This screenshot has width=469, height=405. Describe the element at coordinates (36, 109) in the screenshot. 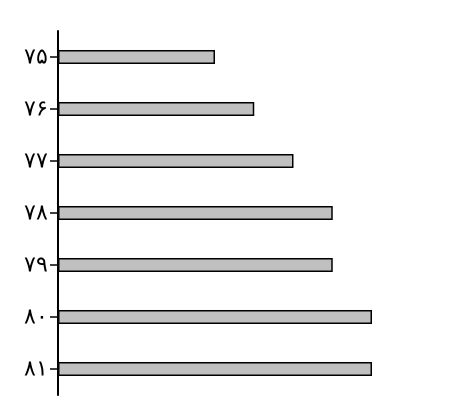

I see `y-tick-label: ۷۶` at that location.